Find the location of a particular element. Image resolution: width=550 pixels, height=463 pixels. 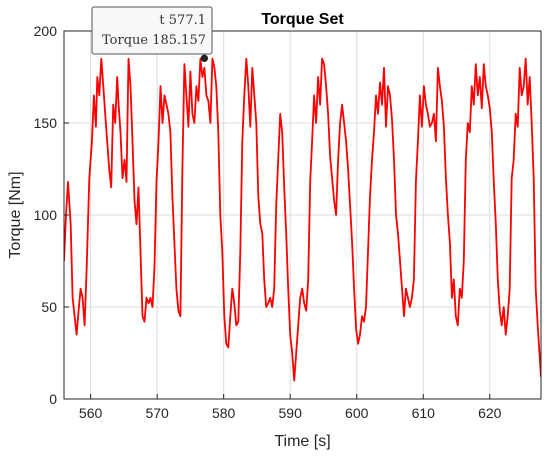

x-tick-label: 620 is located at coordinates (490, 413).